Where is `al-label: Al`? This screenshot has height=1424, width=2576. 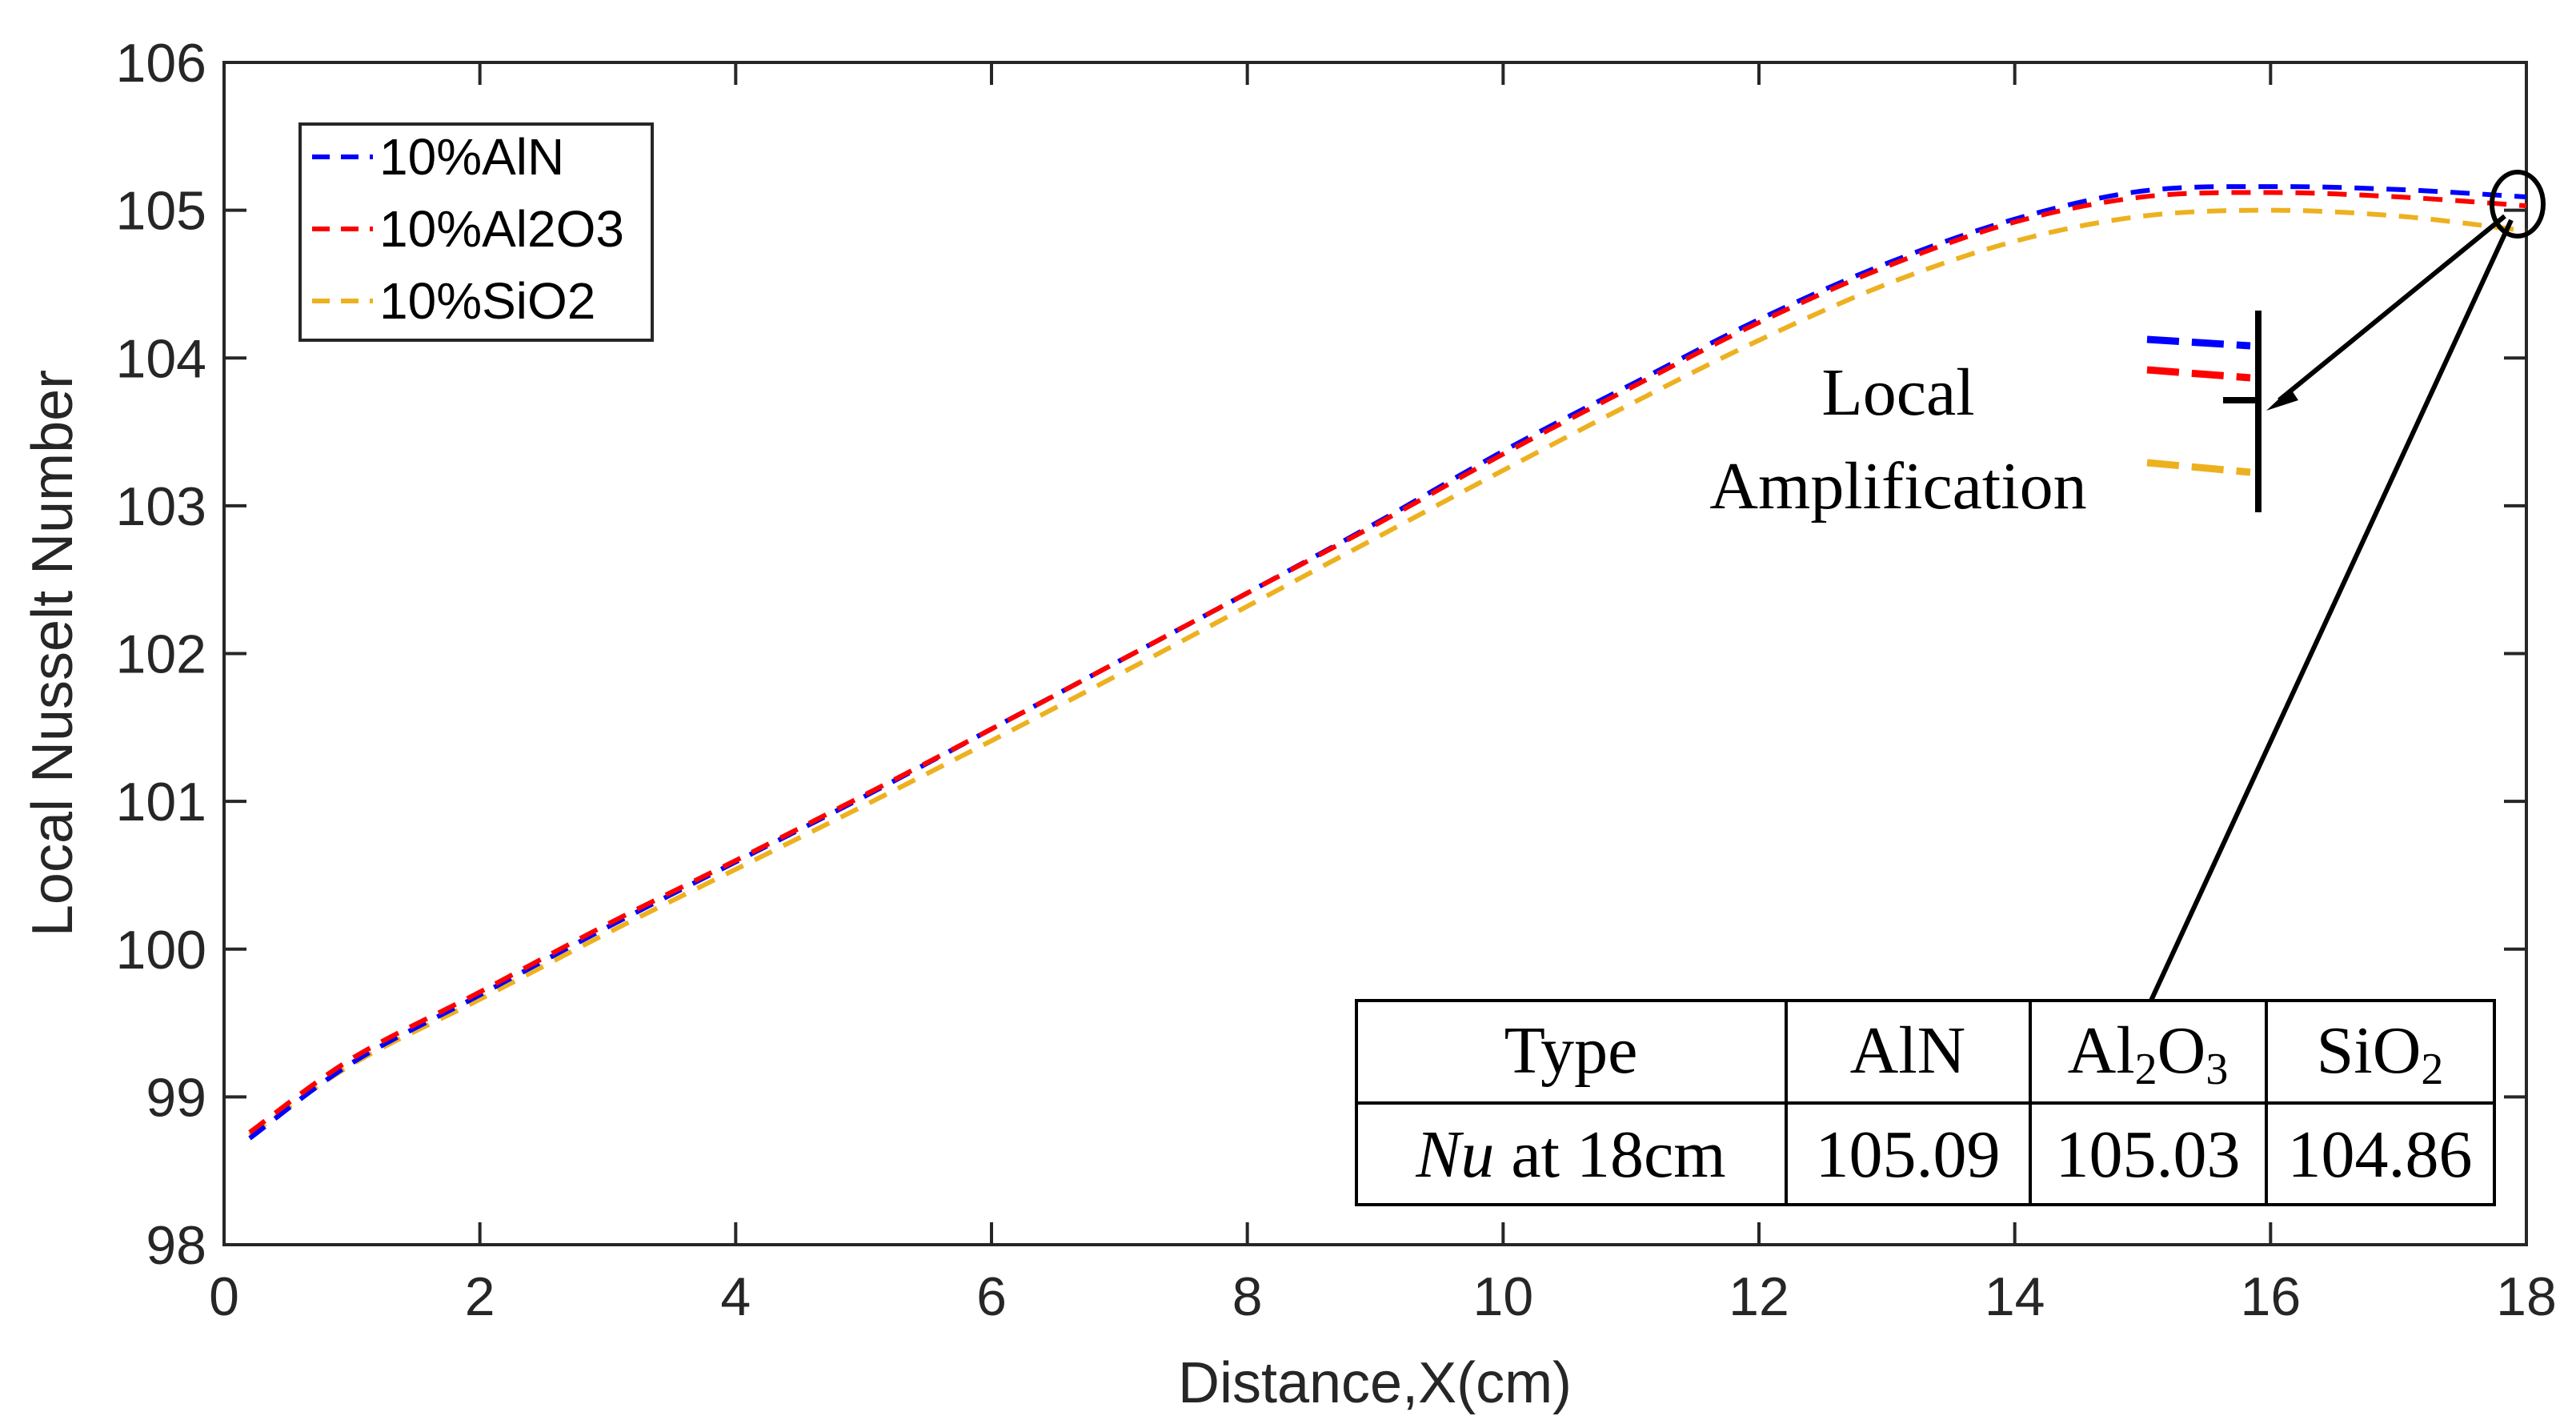
al-label: Al is located at coordinates (2101, 1050).